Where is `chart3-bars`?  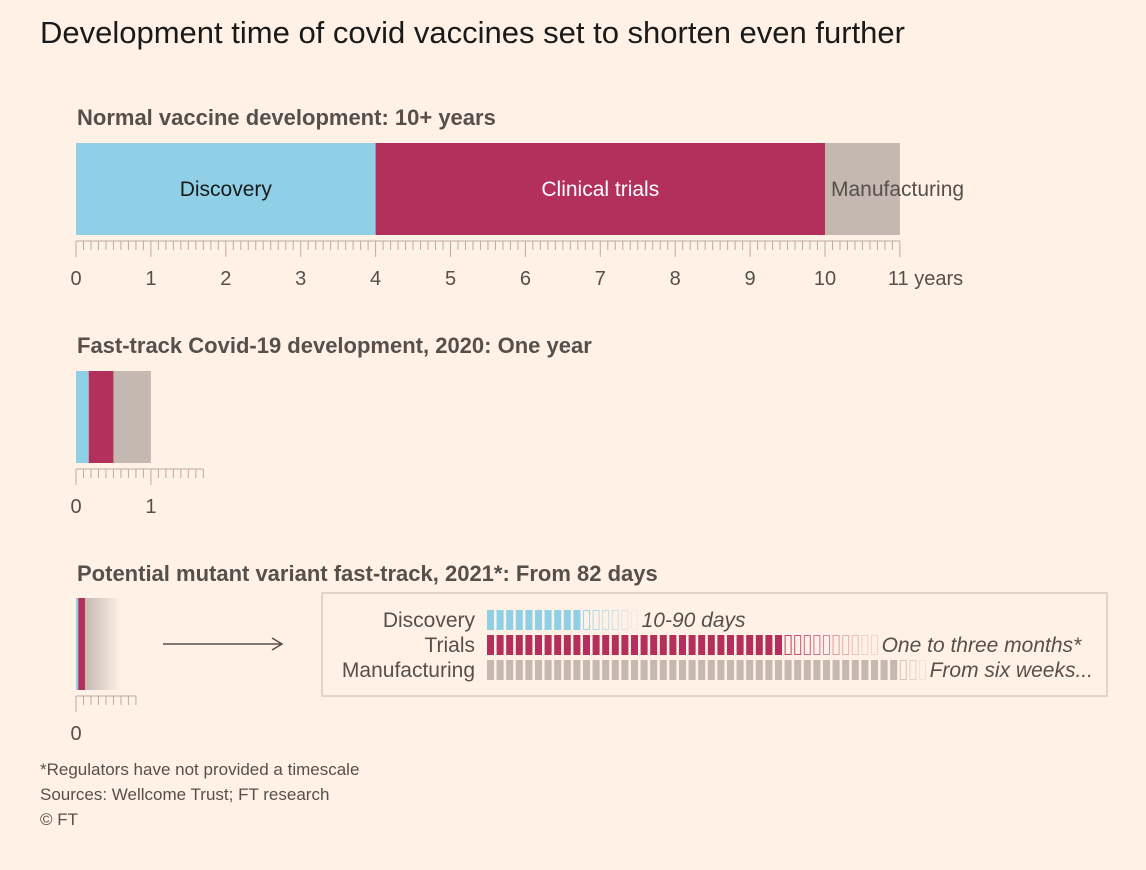
chart3-bars is located at coordinates (98, 644).